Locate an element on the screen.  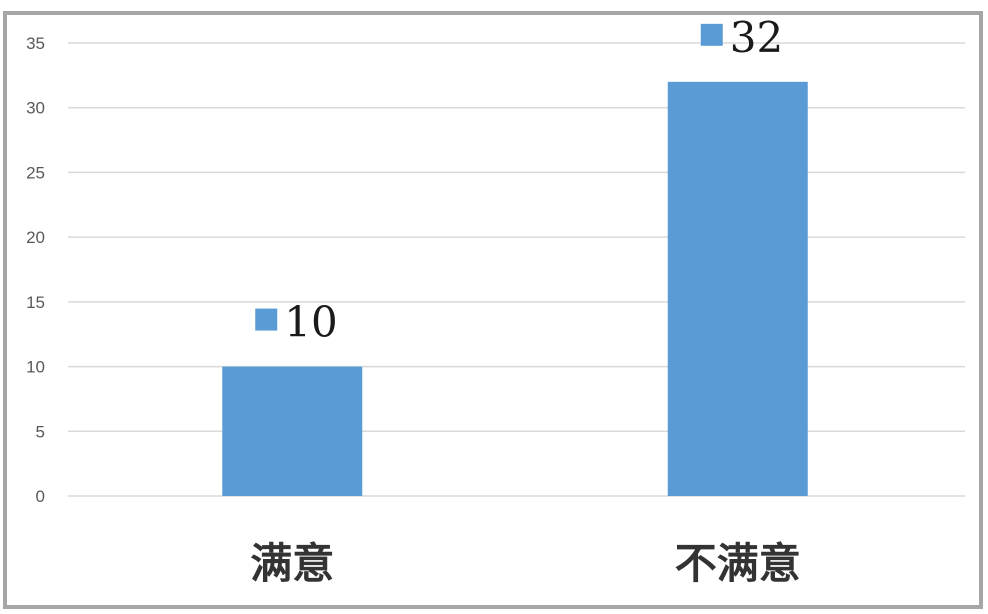
y-tick-label: 10 is located at coordinates (35, 367).